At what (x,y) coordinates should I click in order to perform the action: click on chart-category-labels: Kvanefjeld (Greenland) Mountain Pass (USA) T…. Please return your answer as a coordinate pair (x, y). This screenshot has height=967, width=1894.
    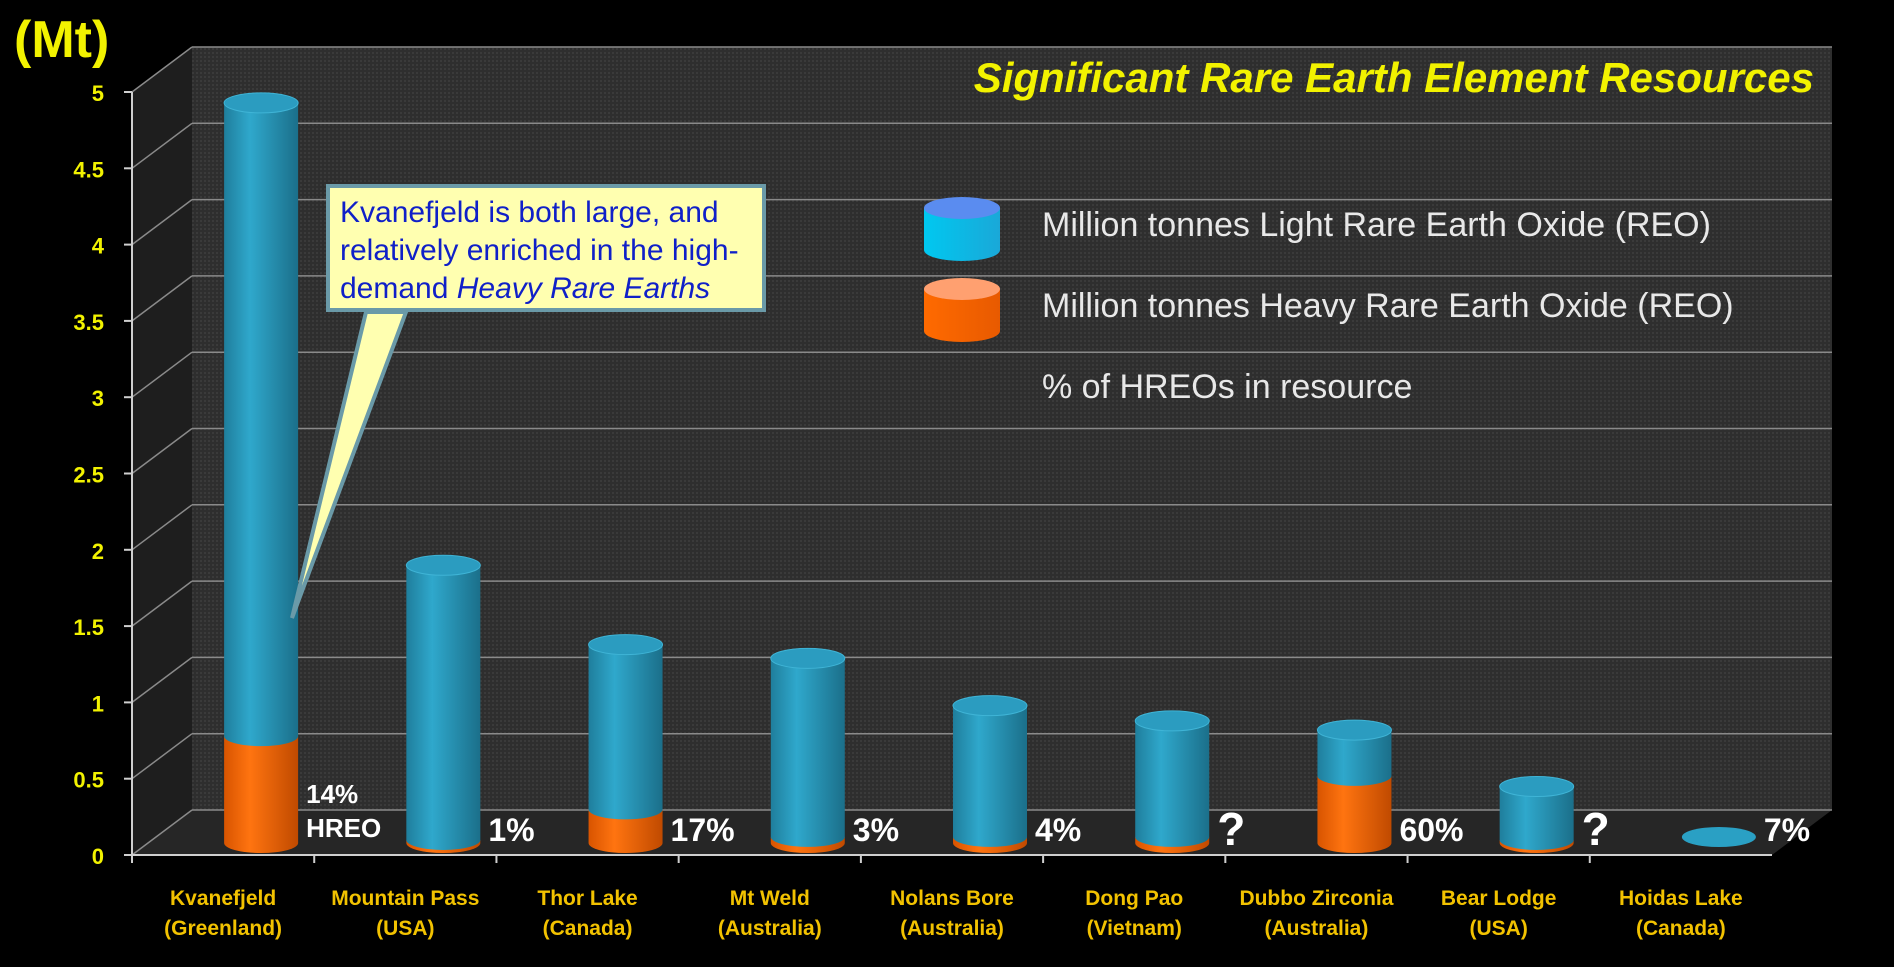
    Looking at the image, I should click on (953, 913).